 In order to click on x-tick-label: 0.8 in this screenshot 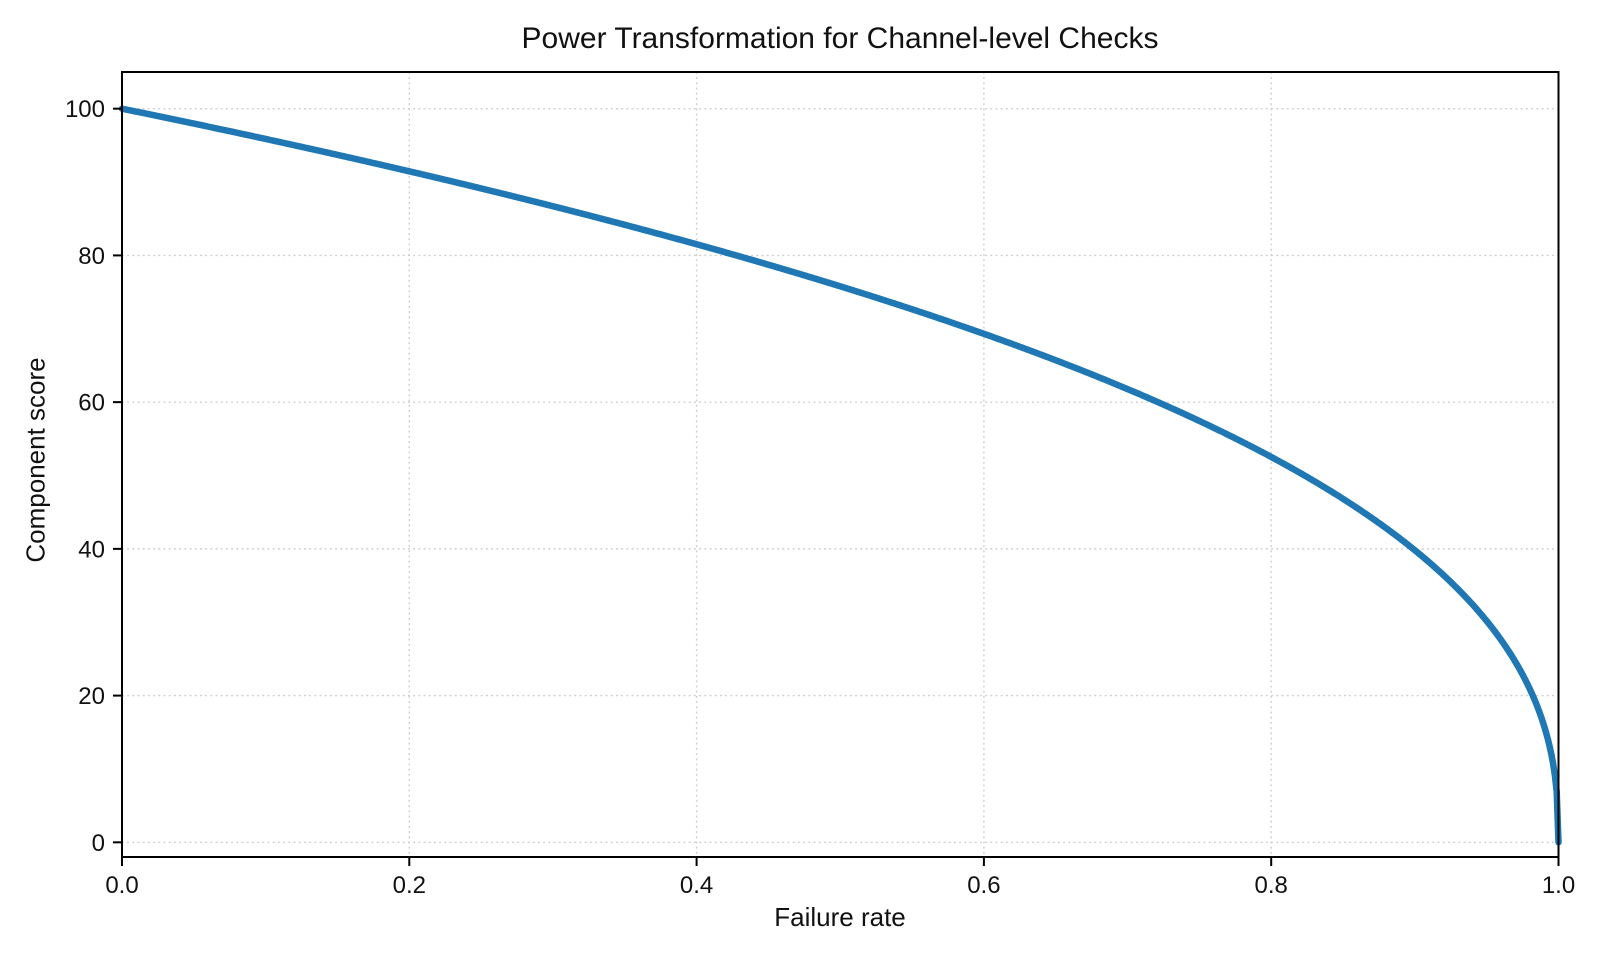, I will do `click(1271, 885)`.